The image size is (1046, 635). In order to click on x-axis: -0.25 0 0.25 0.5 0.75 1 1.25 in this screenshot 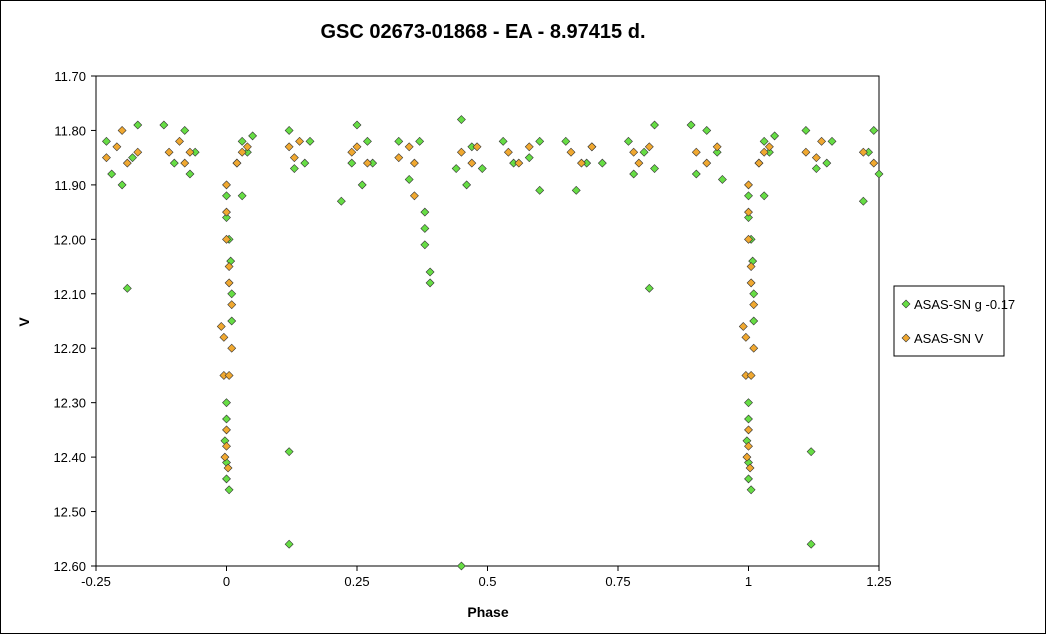, I will do `click(486, 577)`.